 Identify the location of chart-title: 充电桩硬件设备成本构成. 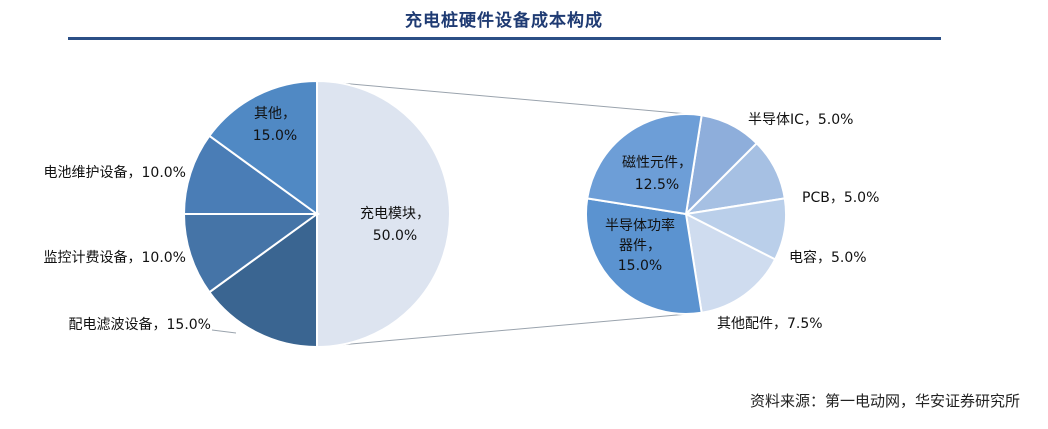
(504, 21).